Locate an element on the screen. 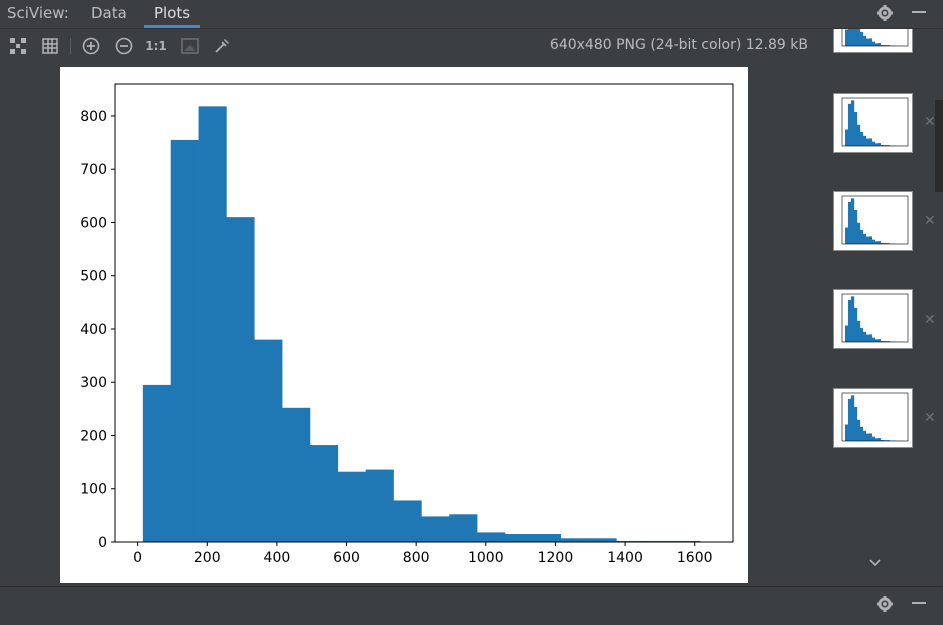 This screenshot has width=943, height=625. x-tick-label: 1600 is located at coordinates (695, 558).